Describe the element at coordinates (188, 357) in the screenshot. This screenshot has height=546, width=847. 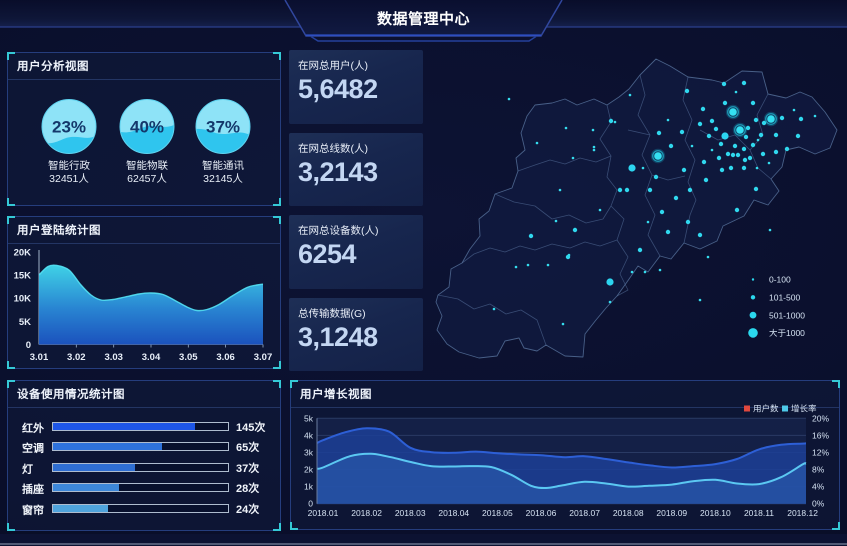
I see `svg-text: 3.05` at that location.